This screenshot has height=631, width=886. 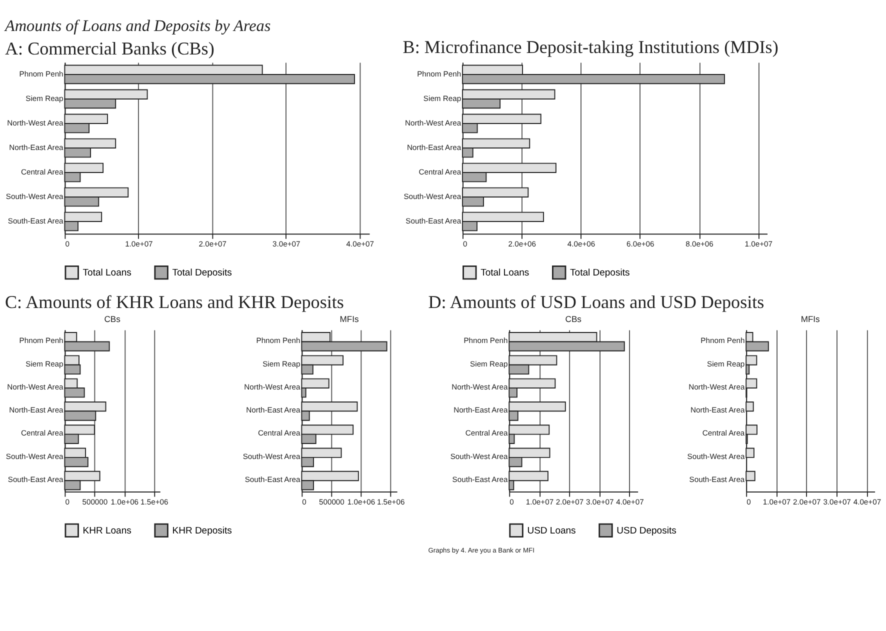 I want to click on chart-title: D: Amounts of USD Loans and USD Deposits, so click(x=596, y=302).